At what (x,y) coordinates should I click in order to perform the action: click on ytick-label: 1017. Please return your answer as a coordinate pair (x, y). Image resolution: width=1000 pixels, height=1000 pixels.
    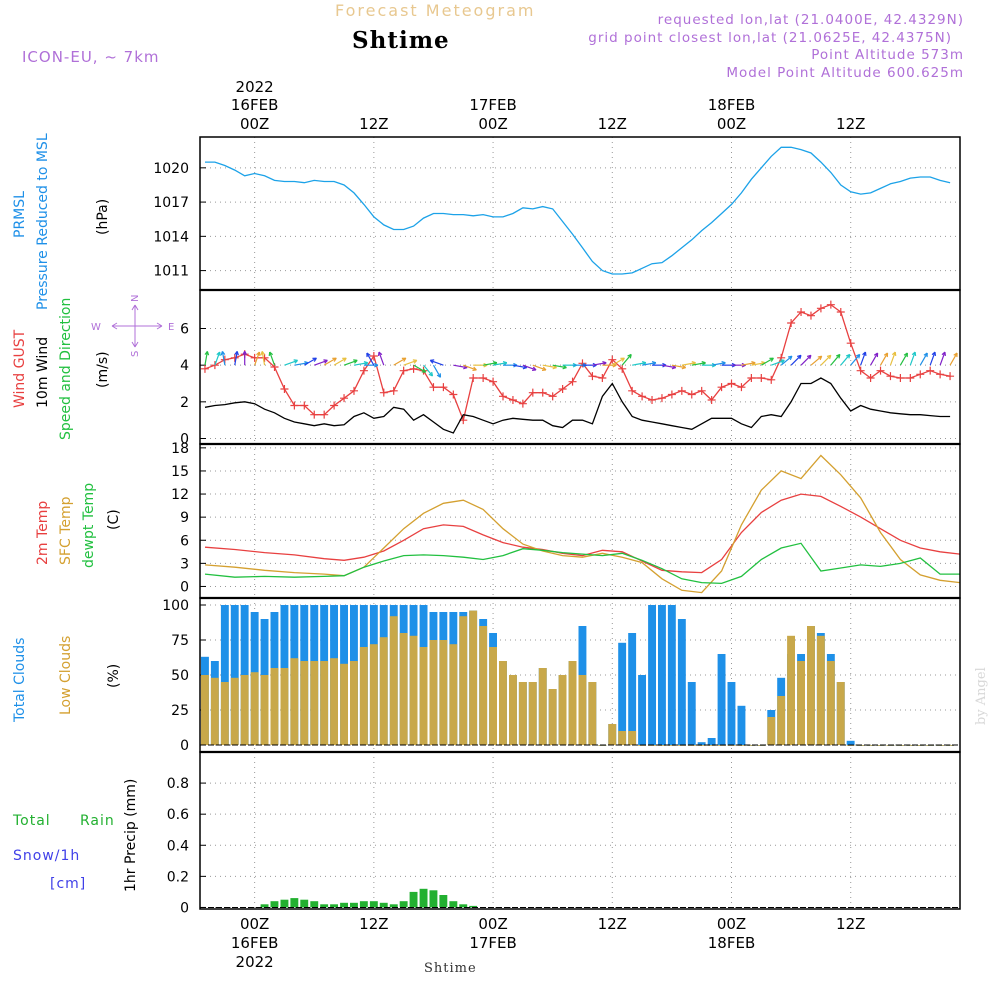
    Looking at the image, I should click on (171, 203).